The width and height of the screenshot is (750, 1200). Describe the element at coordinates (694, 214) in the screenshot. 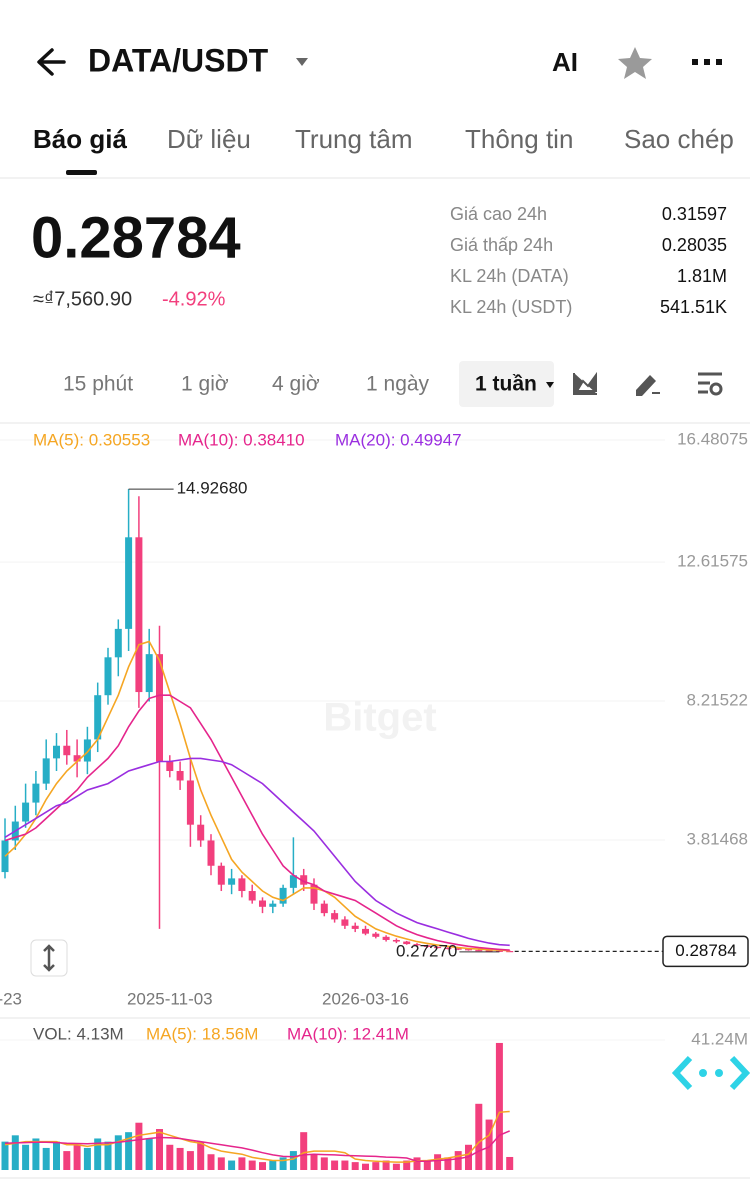

I see `stat-value: 0.31597` at that location.